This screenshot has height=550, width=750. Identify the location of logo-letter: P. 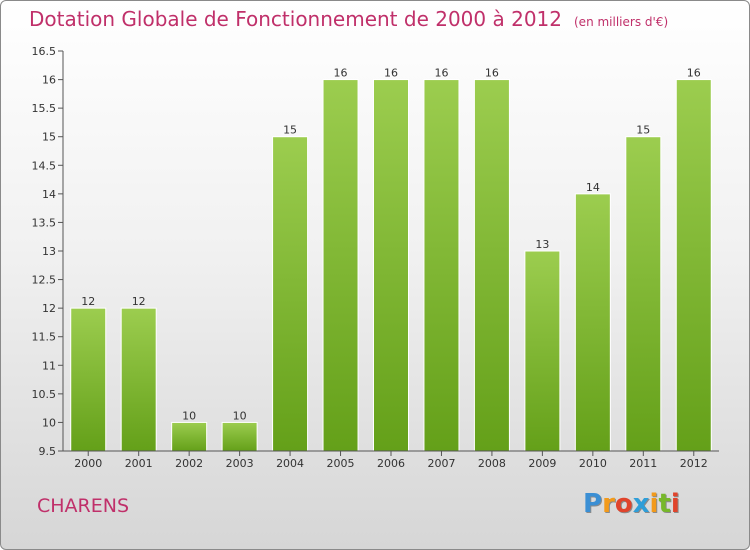
(593, 504).